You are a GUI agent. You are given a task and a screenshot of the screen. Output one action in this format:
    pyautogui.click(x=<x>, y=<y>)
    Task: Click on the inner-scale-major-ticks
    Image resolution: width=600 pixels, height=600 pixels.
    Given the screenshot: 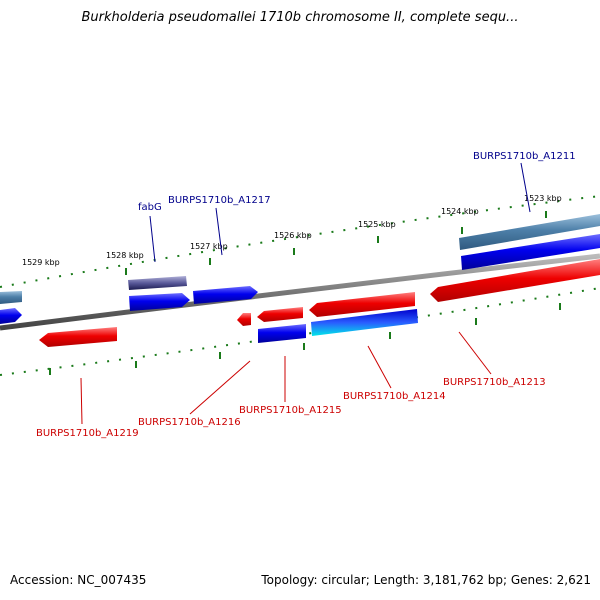 What is the action you would take?
    pyautogui.click(x=305, y=339)
    